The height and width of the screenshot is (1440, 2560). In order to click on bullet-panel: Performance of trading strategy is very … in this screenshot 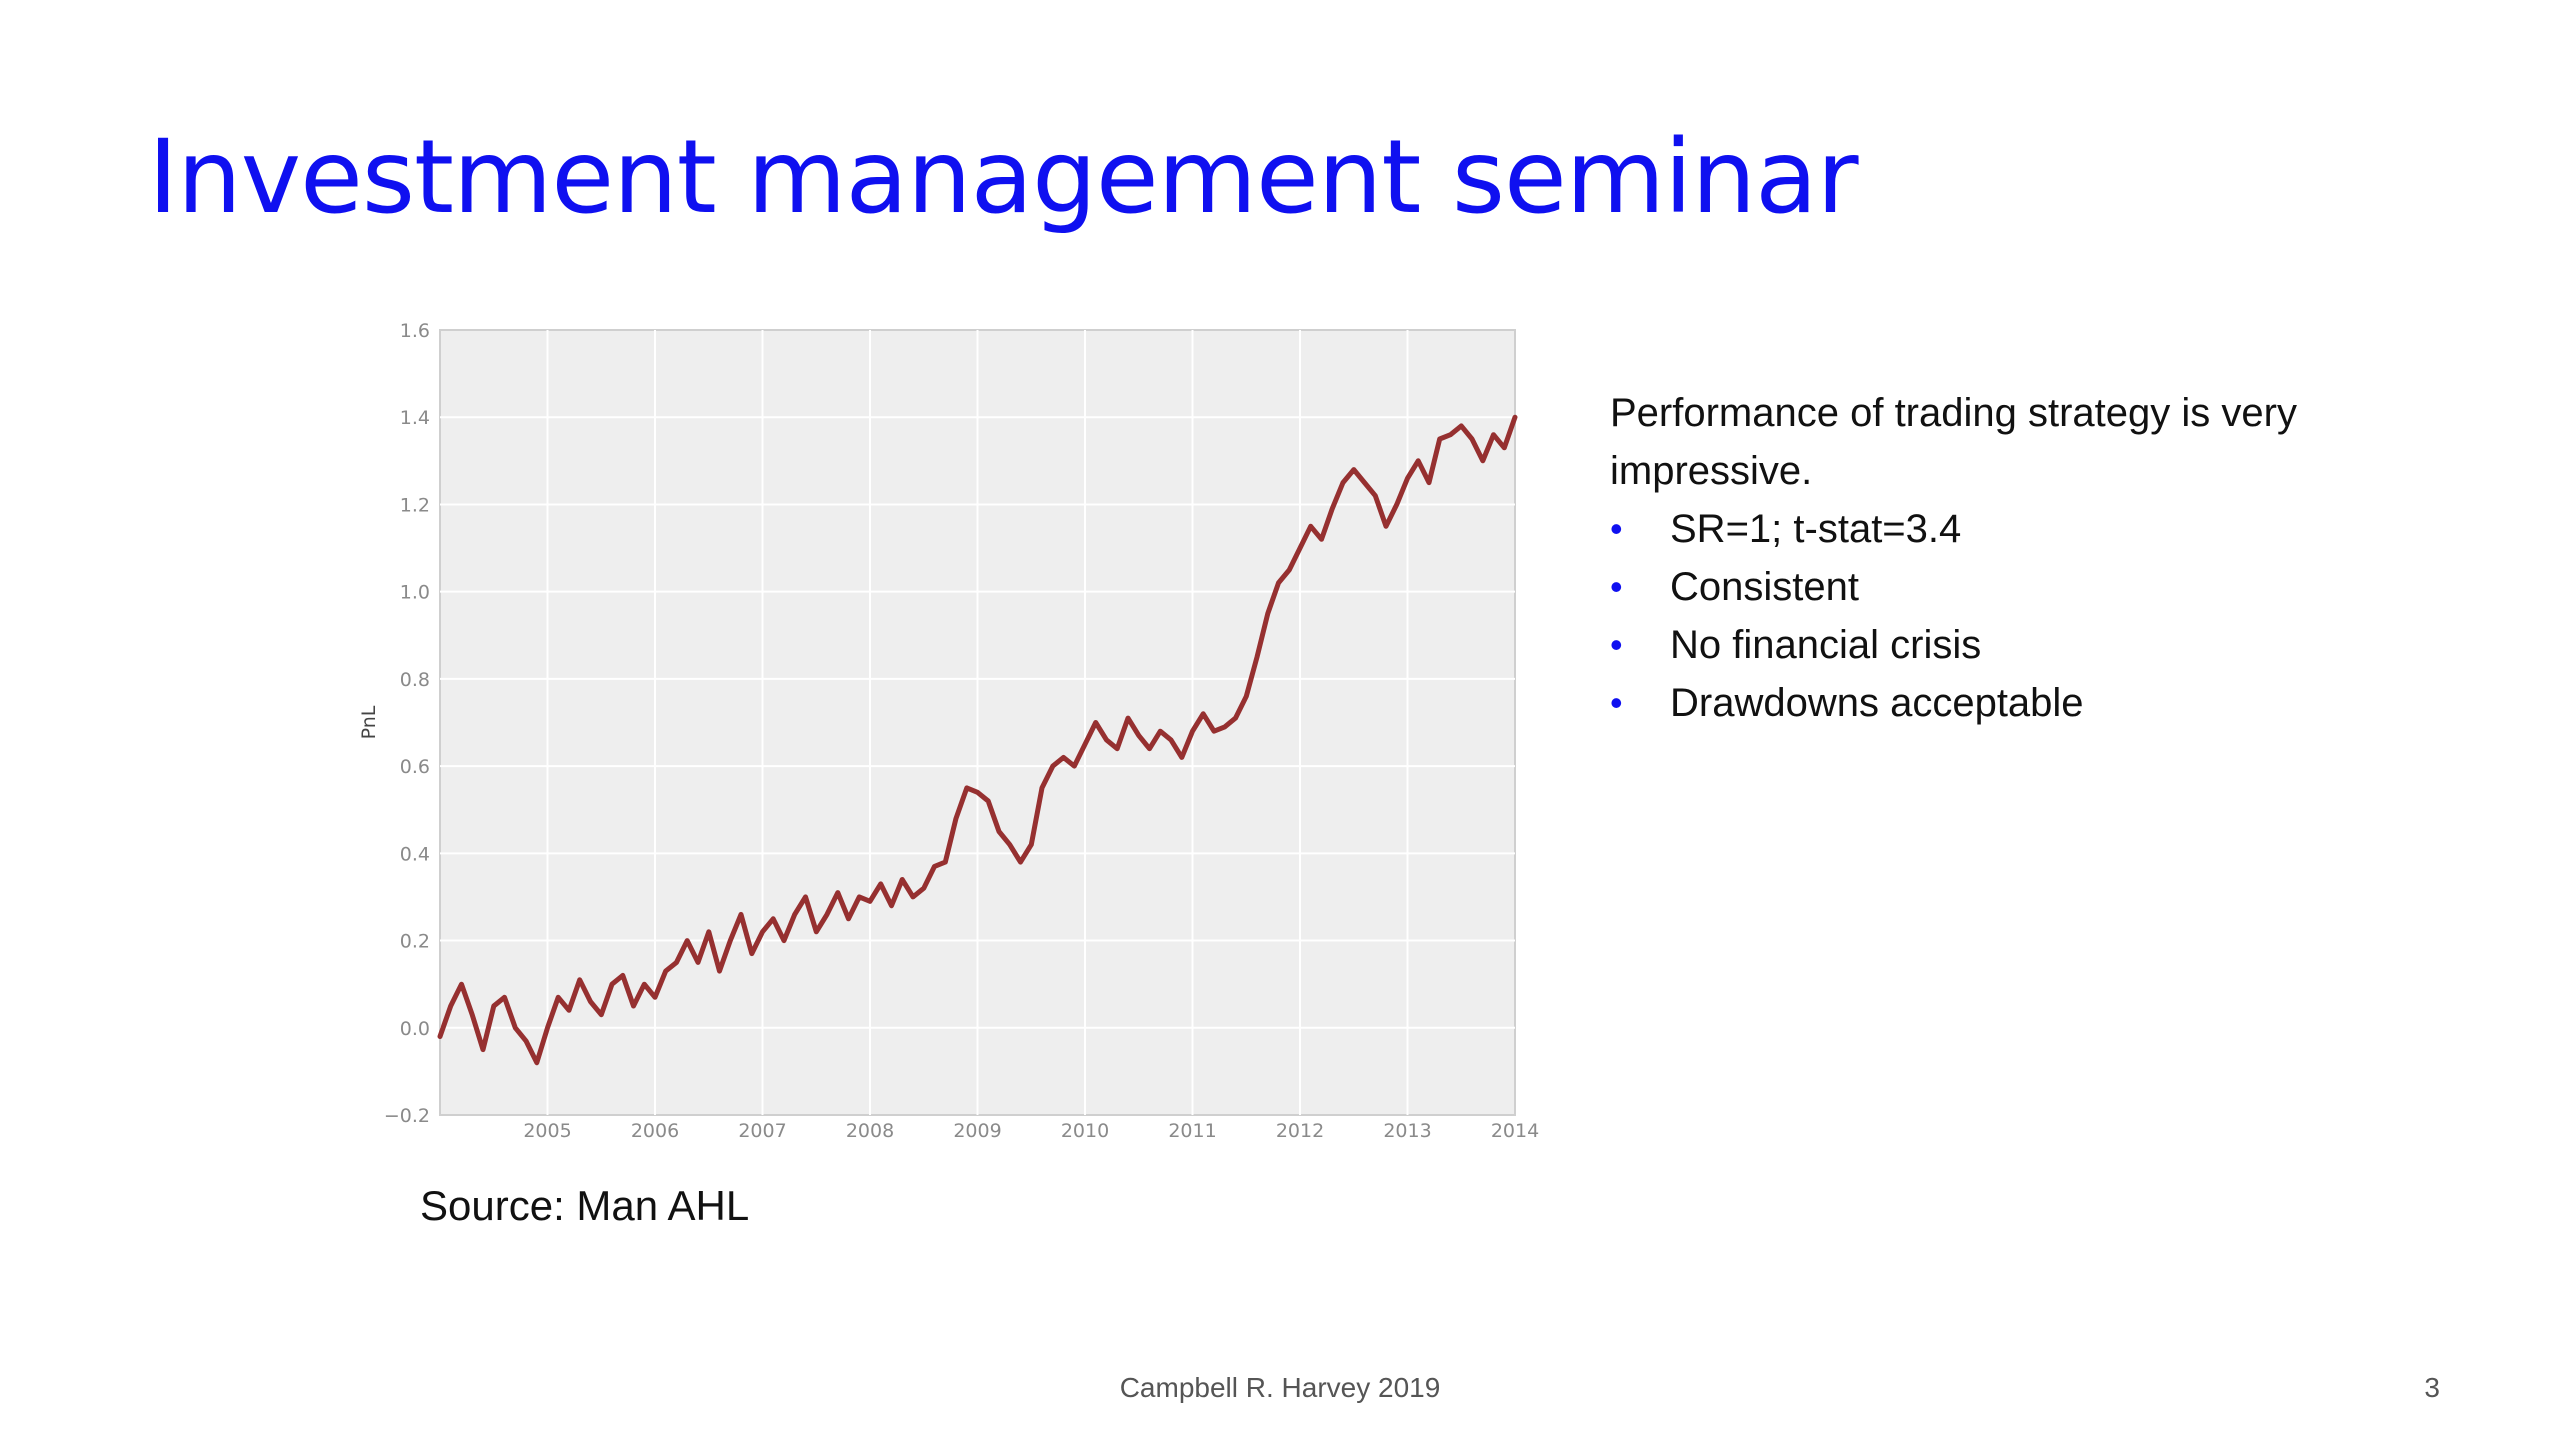, I will do `click(2050, 558)`.